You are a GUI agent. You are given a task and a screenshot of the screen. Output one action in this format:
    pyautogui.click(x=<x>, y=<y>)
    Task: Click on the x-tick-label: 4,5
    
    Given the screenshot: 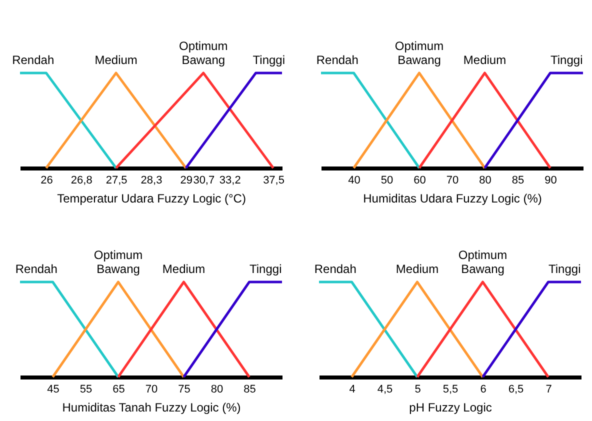 What is the action you would take?
    pyautogui.click(x=385, y=390)
    